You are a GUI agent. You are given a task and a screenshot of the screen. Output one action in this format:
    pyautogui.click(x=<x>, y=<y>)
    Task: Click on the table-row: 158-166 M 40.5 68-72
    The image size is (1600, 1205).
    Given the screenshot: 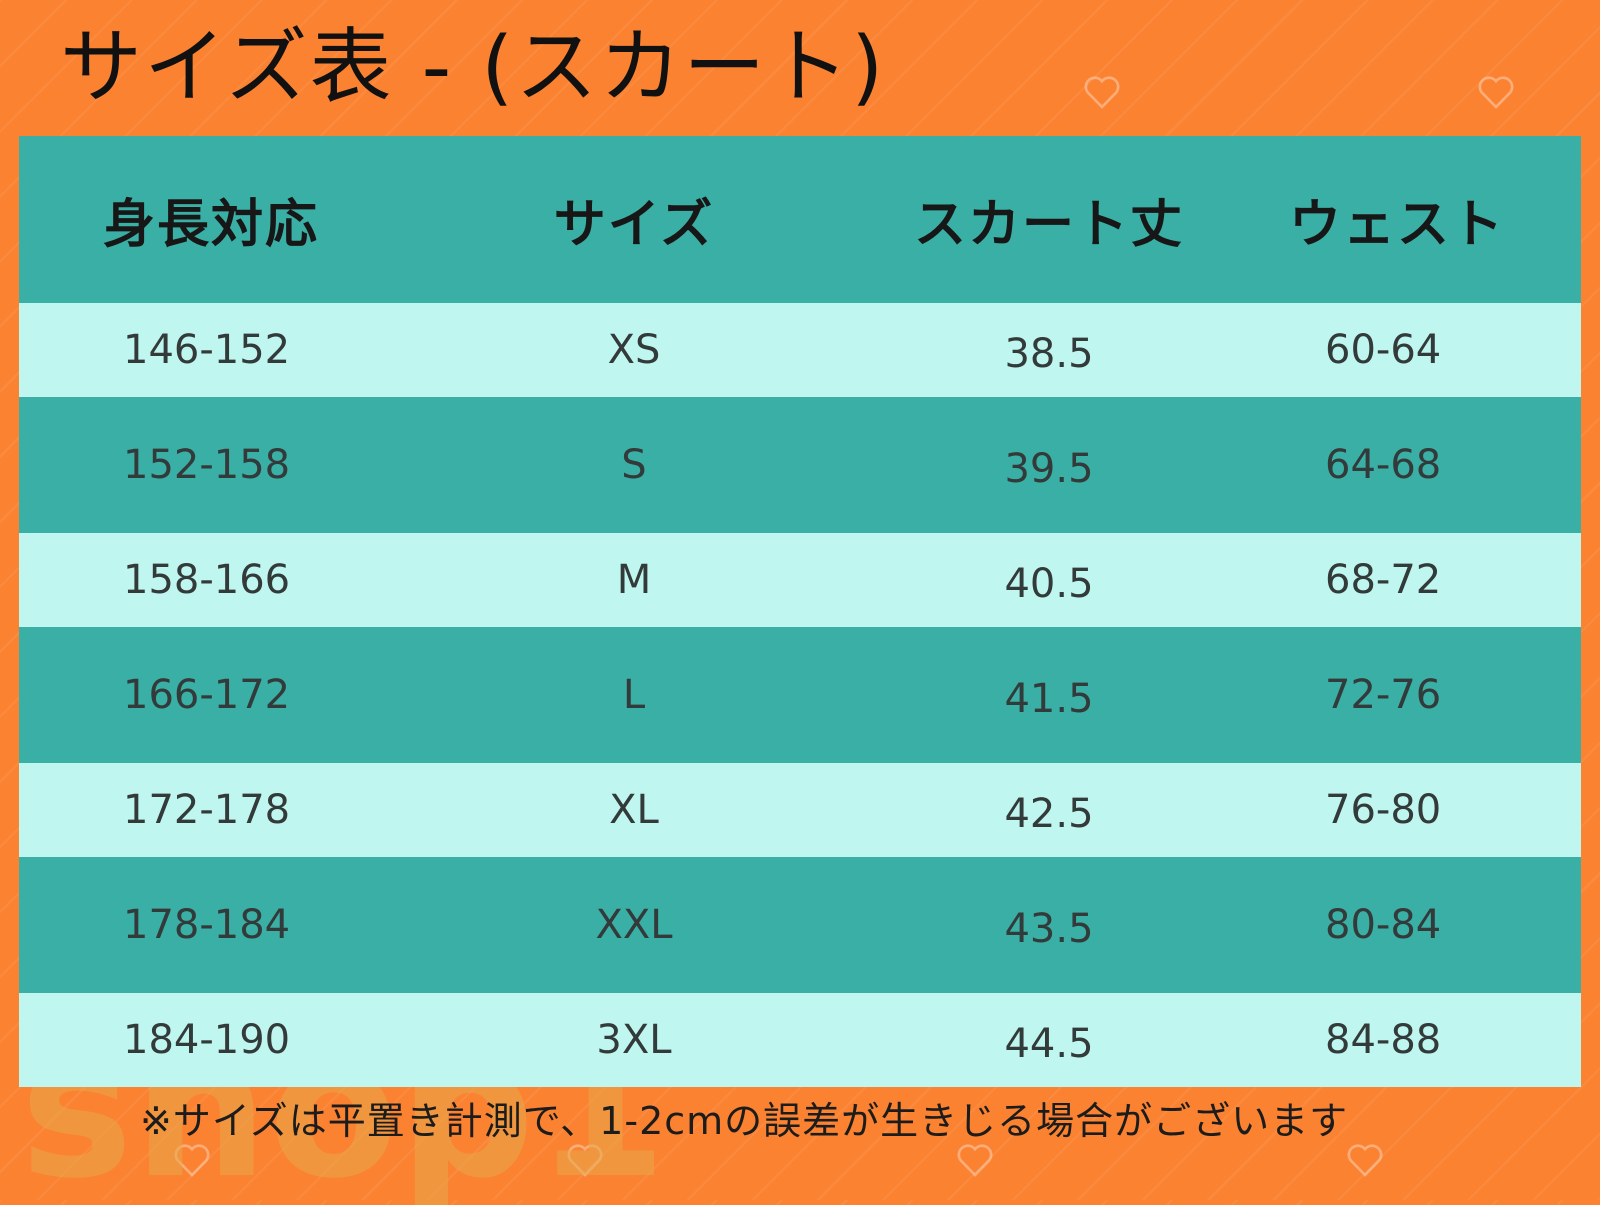 What is the action you would take?
    pyautogui.click(x=800, y=580)
    